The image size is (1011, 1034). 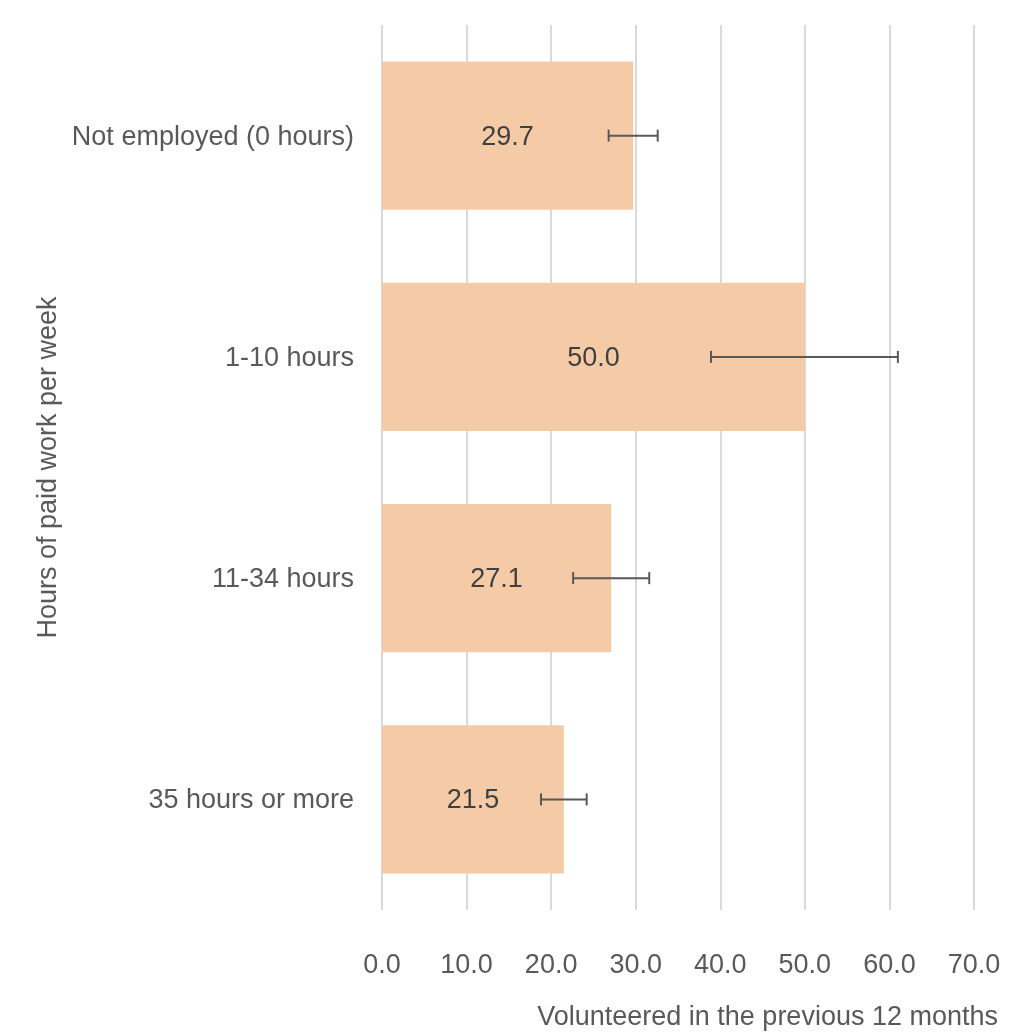 What do you see at coordinates (767, 1015) in the screenshot?
I see `x-axis-title: Volunteered in the previous 12 months` at bounding box center [767, 1015].